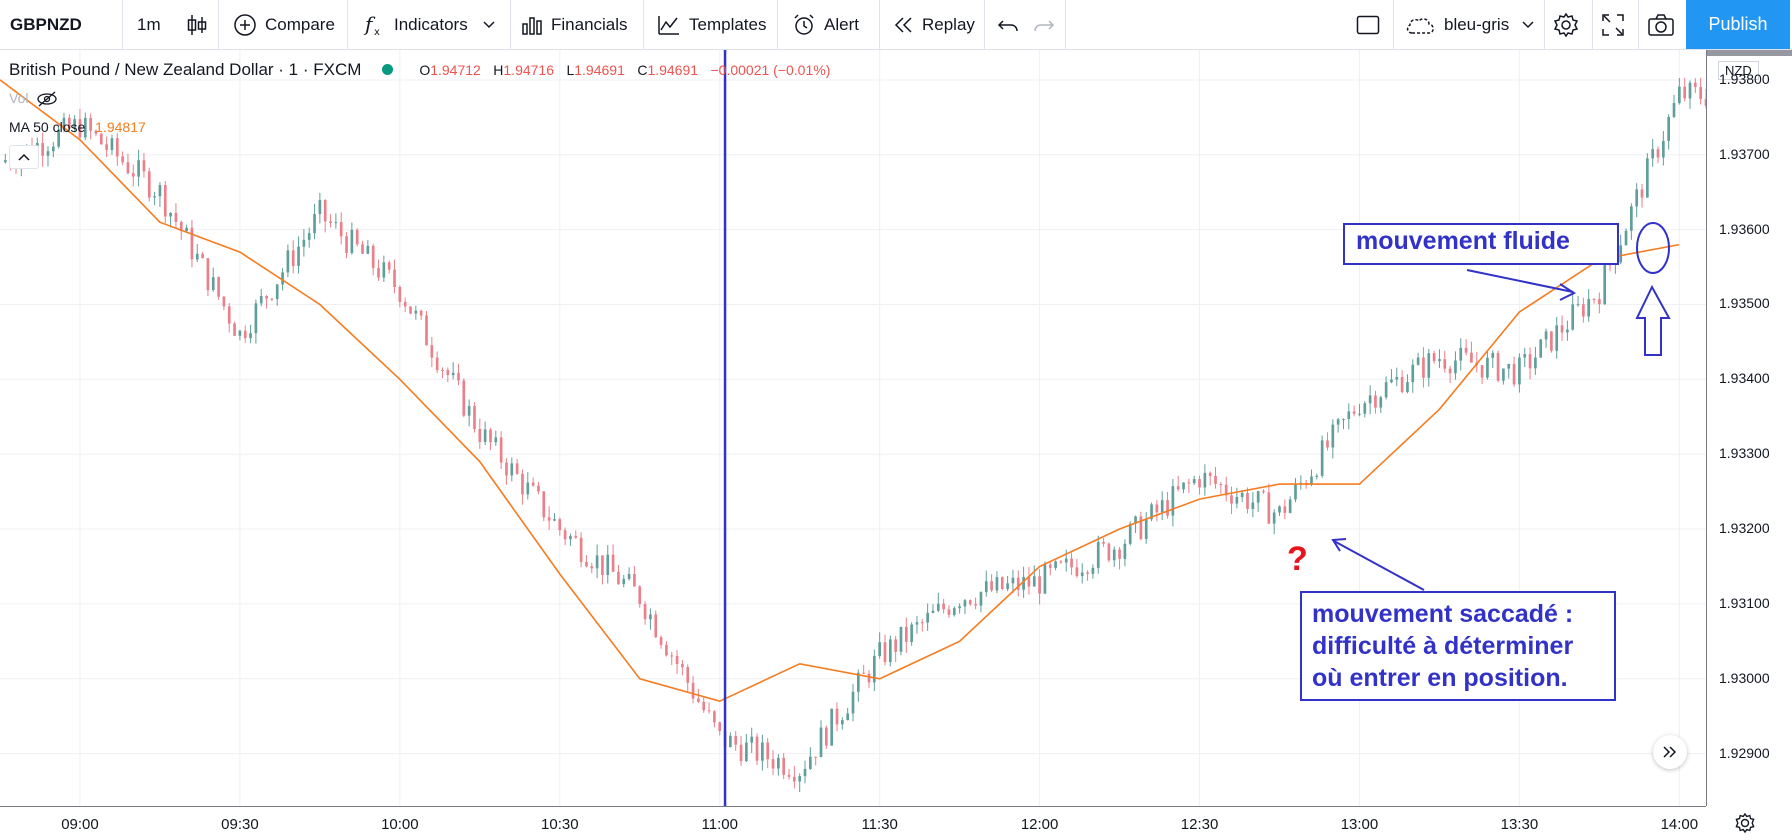  Describe the element at coordinates (1477, 24) in the screenshot. I see `layout-name-label: bleu-gris` at that location.